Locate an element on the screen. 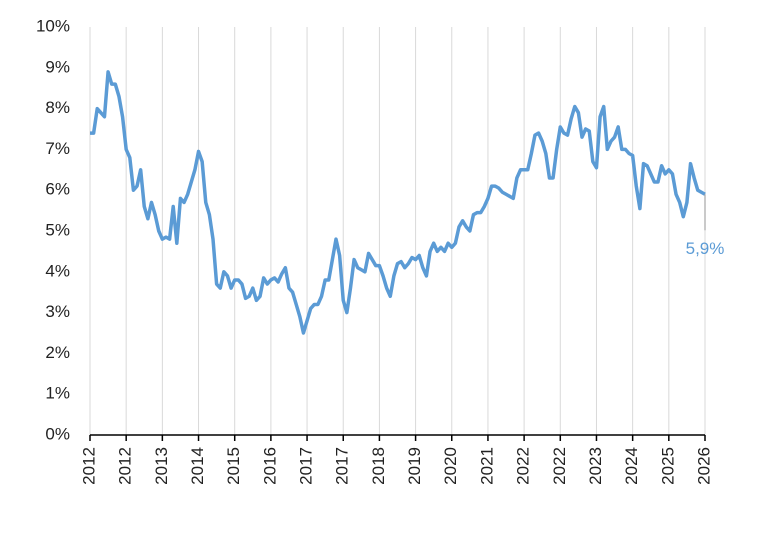 The height and width of the screenshot is (535, 768). x-tick-label: 2021 is located at coordinates (486, 466).